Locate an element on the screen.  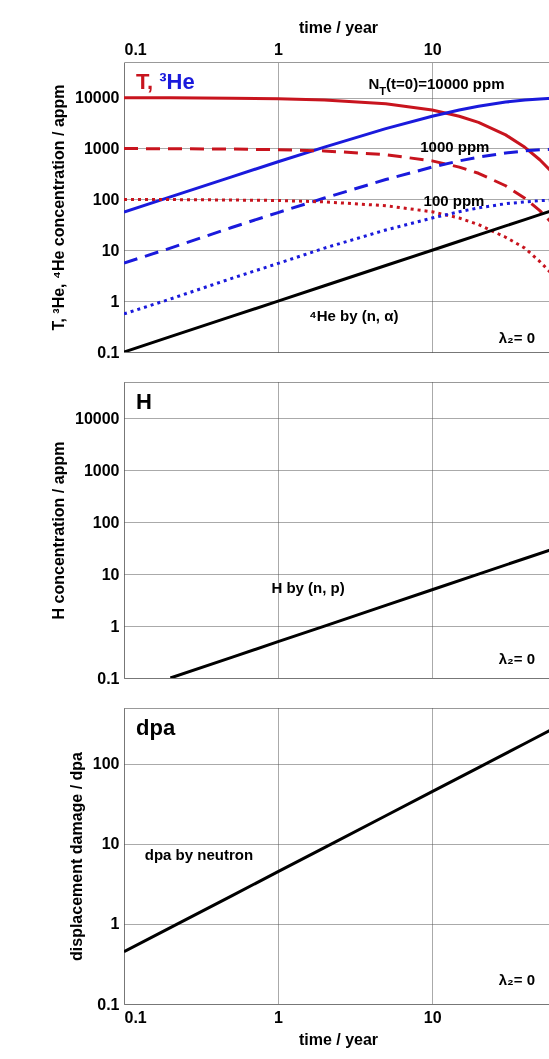
y-axis-title: H concentration / appm is located at coordinates (59, 530).